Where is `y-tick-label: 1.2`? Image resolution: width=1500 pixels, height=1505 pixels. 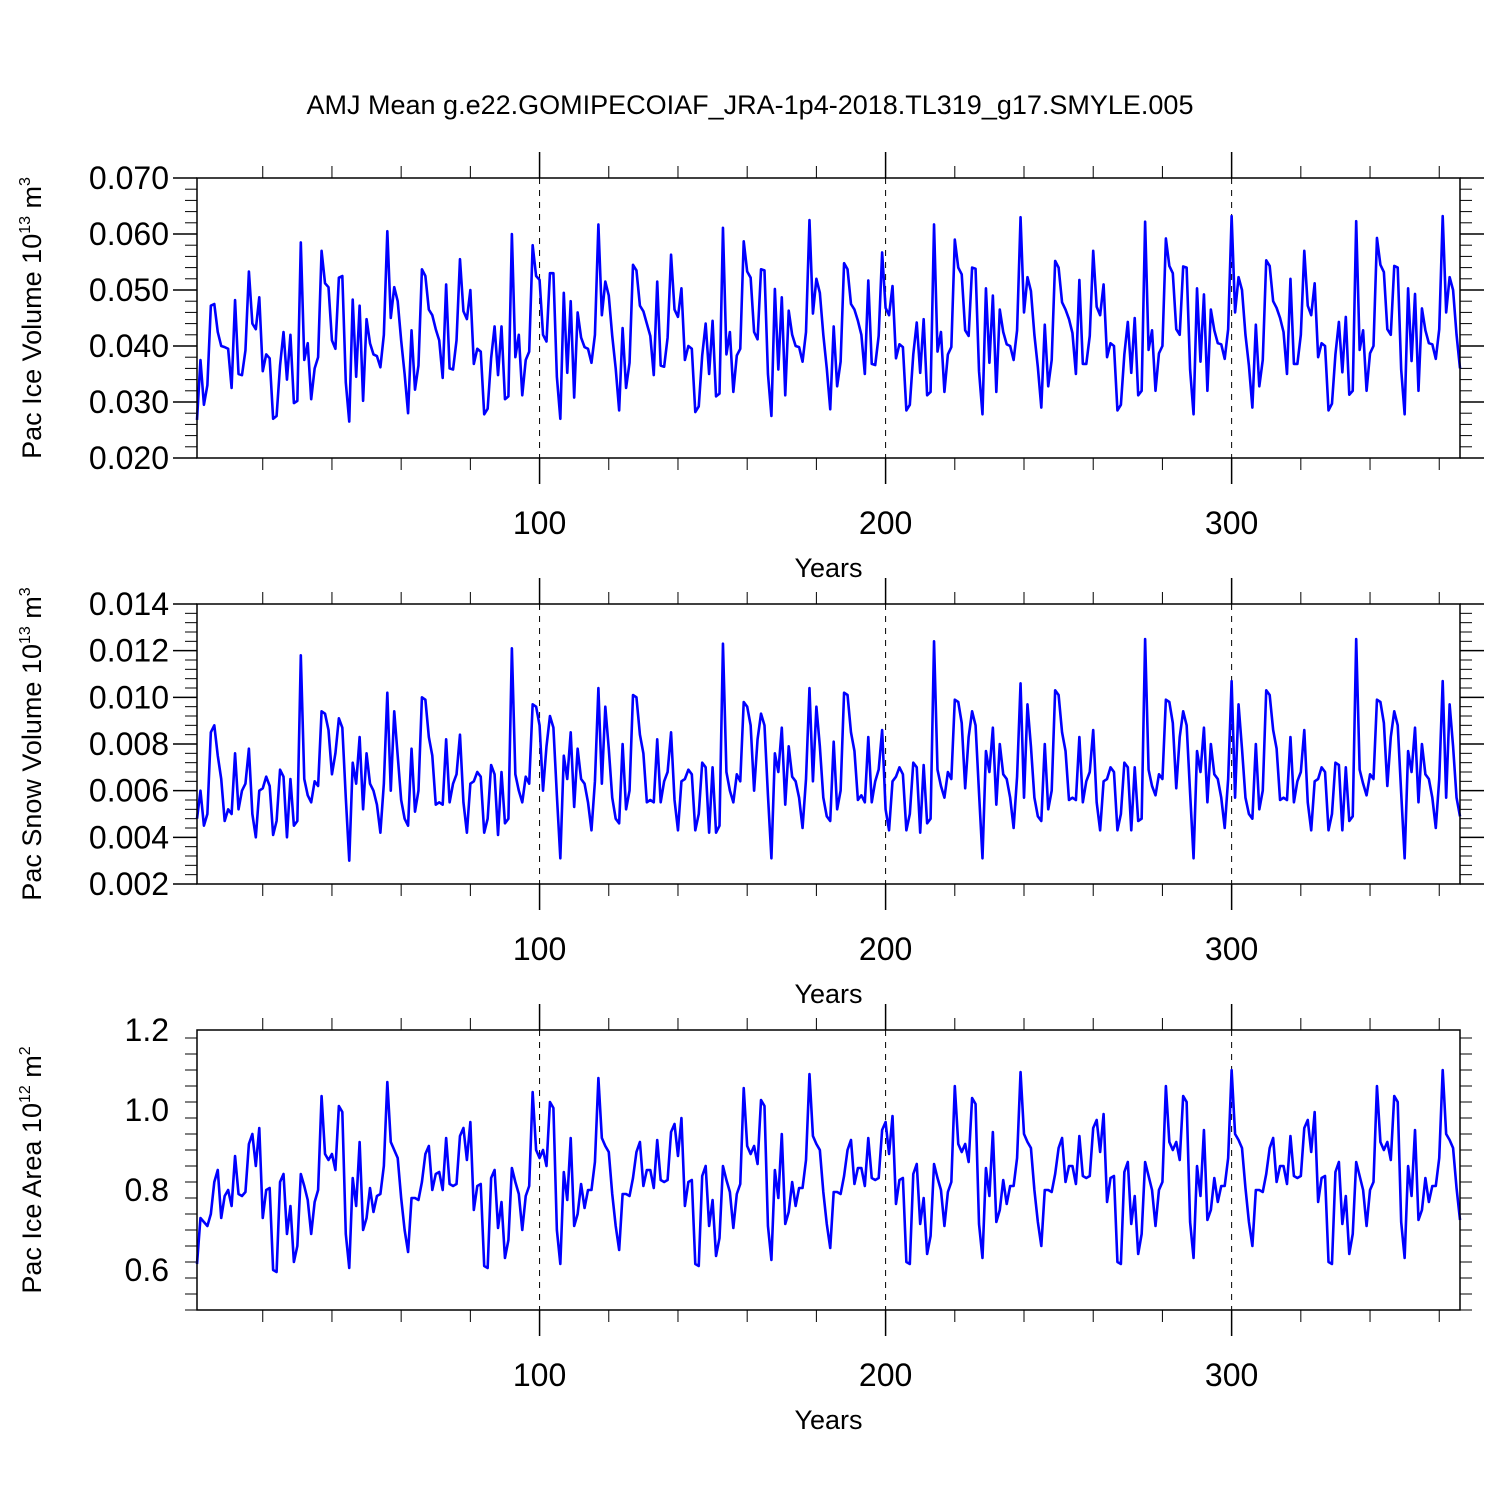 y-tick-label: 1.2 is located at coordinates (147, 1030).